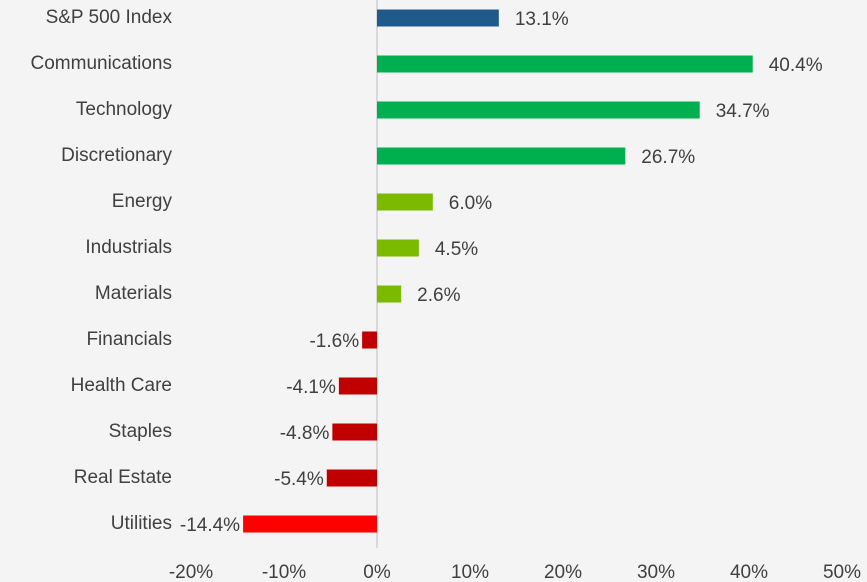 The width and height of the screenshot is (867, 582). Describe the element at coordinates (121, 385) in the screenshot. I see `category-label: Health Care` at that location.